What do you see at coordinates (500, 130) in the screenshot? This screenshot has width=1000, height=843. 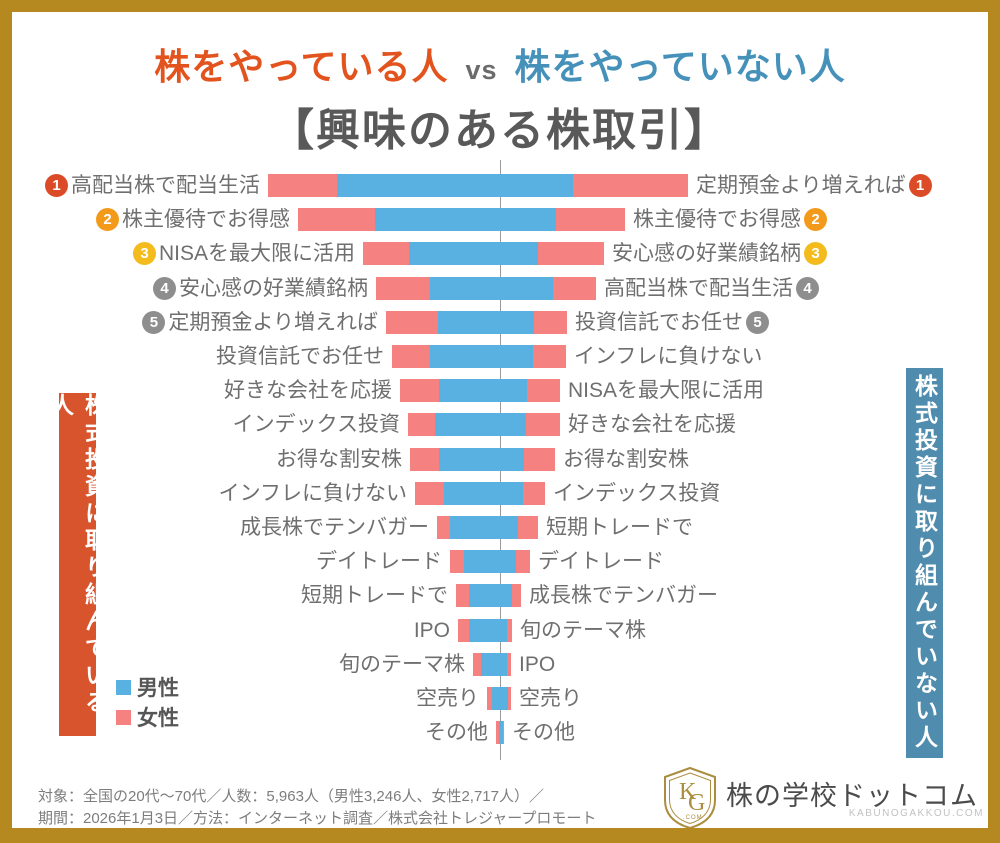 I see `title-topic: 【興味のある株取引】` at bounding box center [500, 130].